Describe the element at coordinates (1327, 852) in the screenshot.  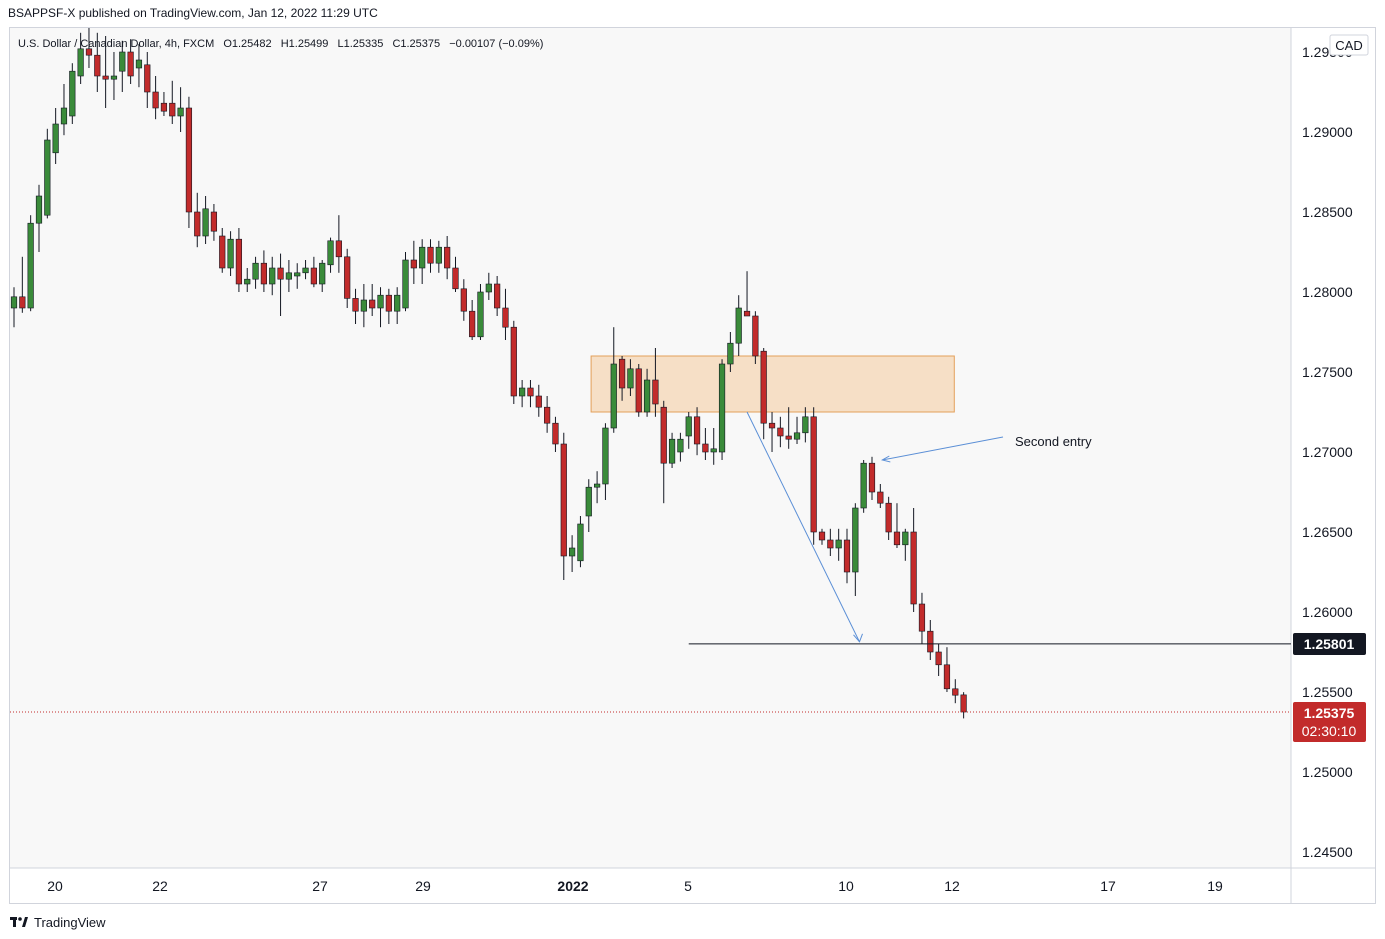
I see `price-tick-label: 1.24500` at that location.